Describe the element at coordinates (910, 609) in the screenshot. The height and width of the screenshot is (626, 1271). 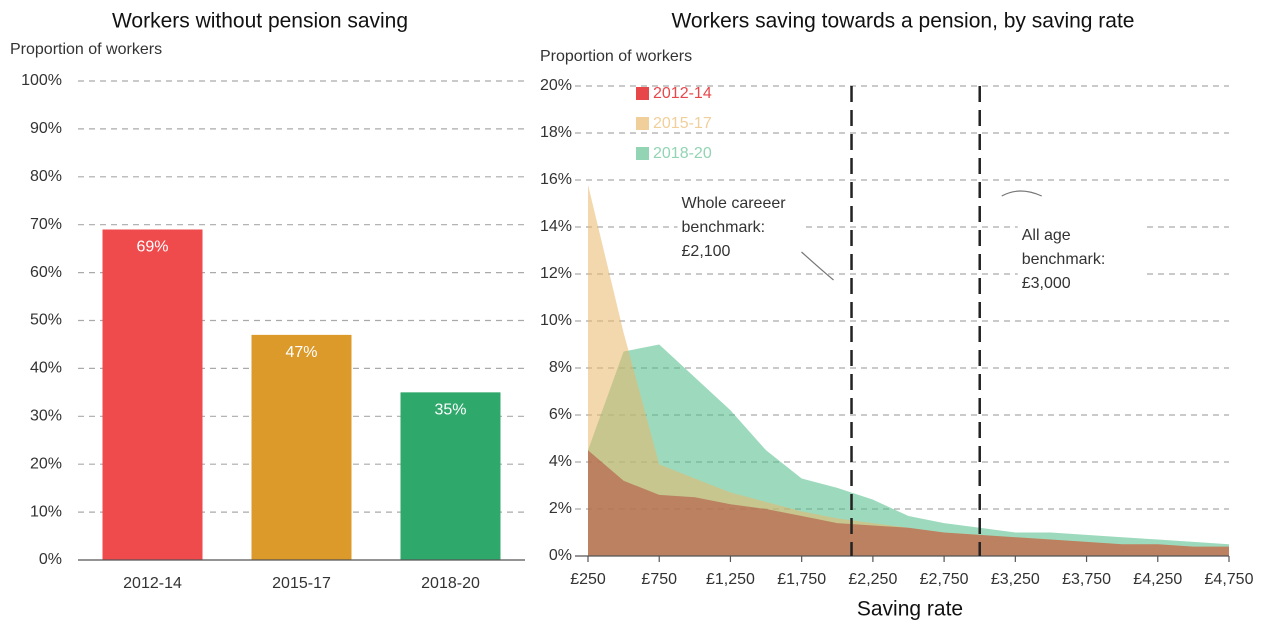
I see `x-axis-label: Saving rate` at that location.